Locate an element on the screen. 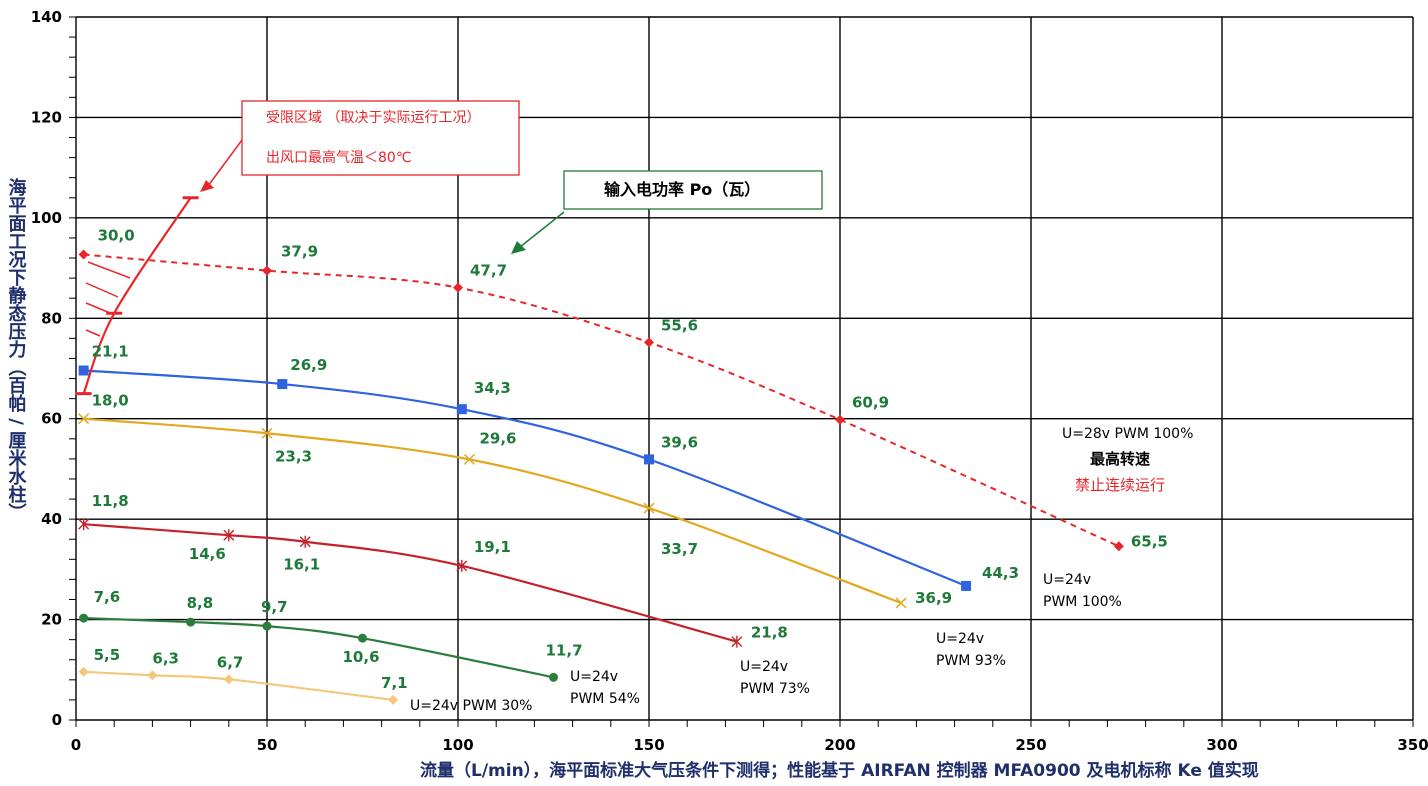 This screenshot has width=1428, height=786. power-data-label: 14,6 is located at coordinates (207, 554).